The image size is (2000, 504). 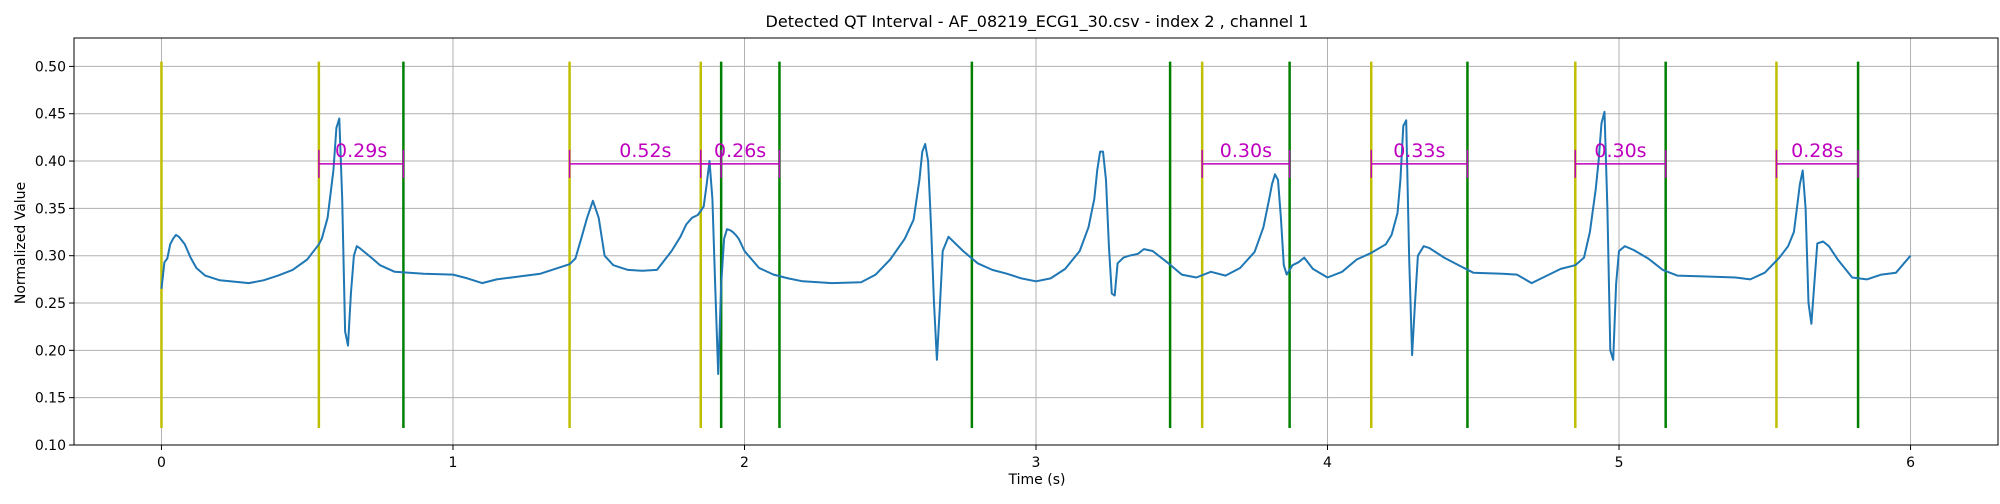 What do you see at coordinates (50, 399) in the screenshot?
I see `y-tick-label: 0.15` at bounding box center [50, 399].